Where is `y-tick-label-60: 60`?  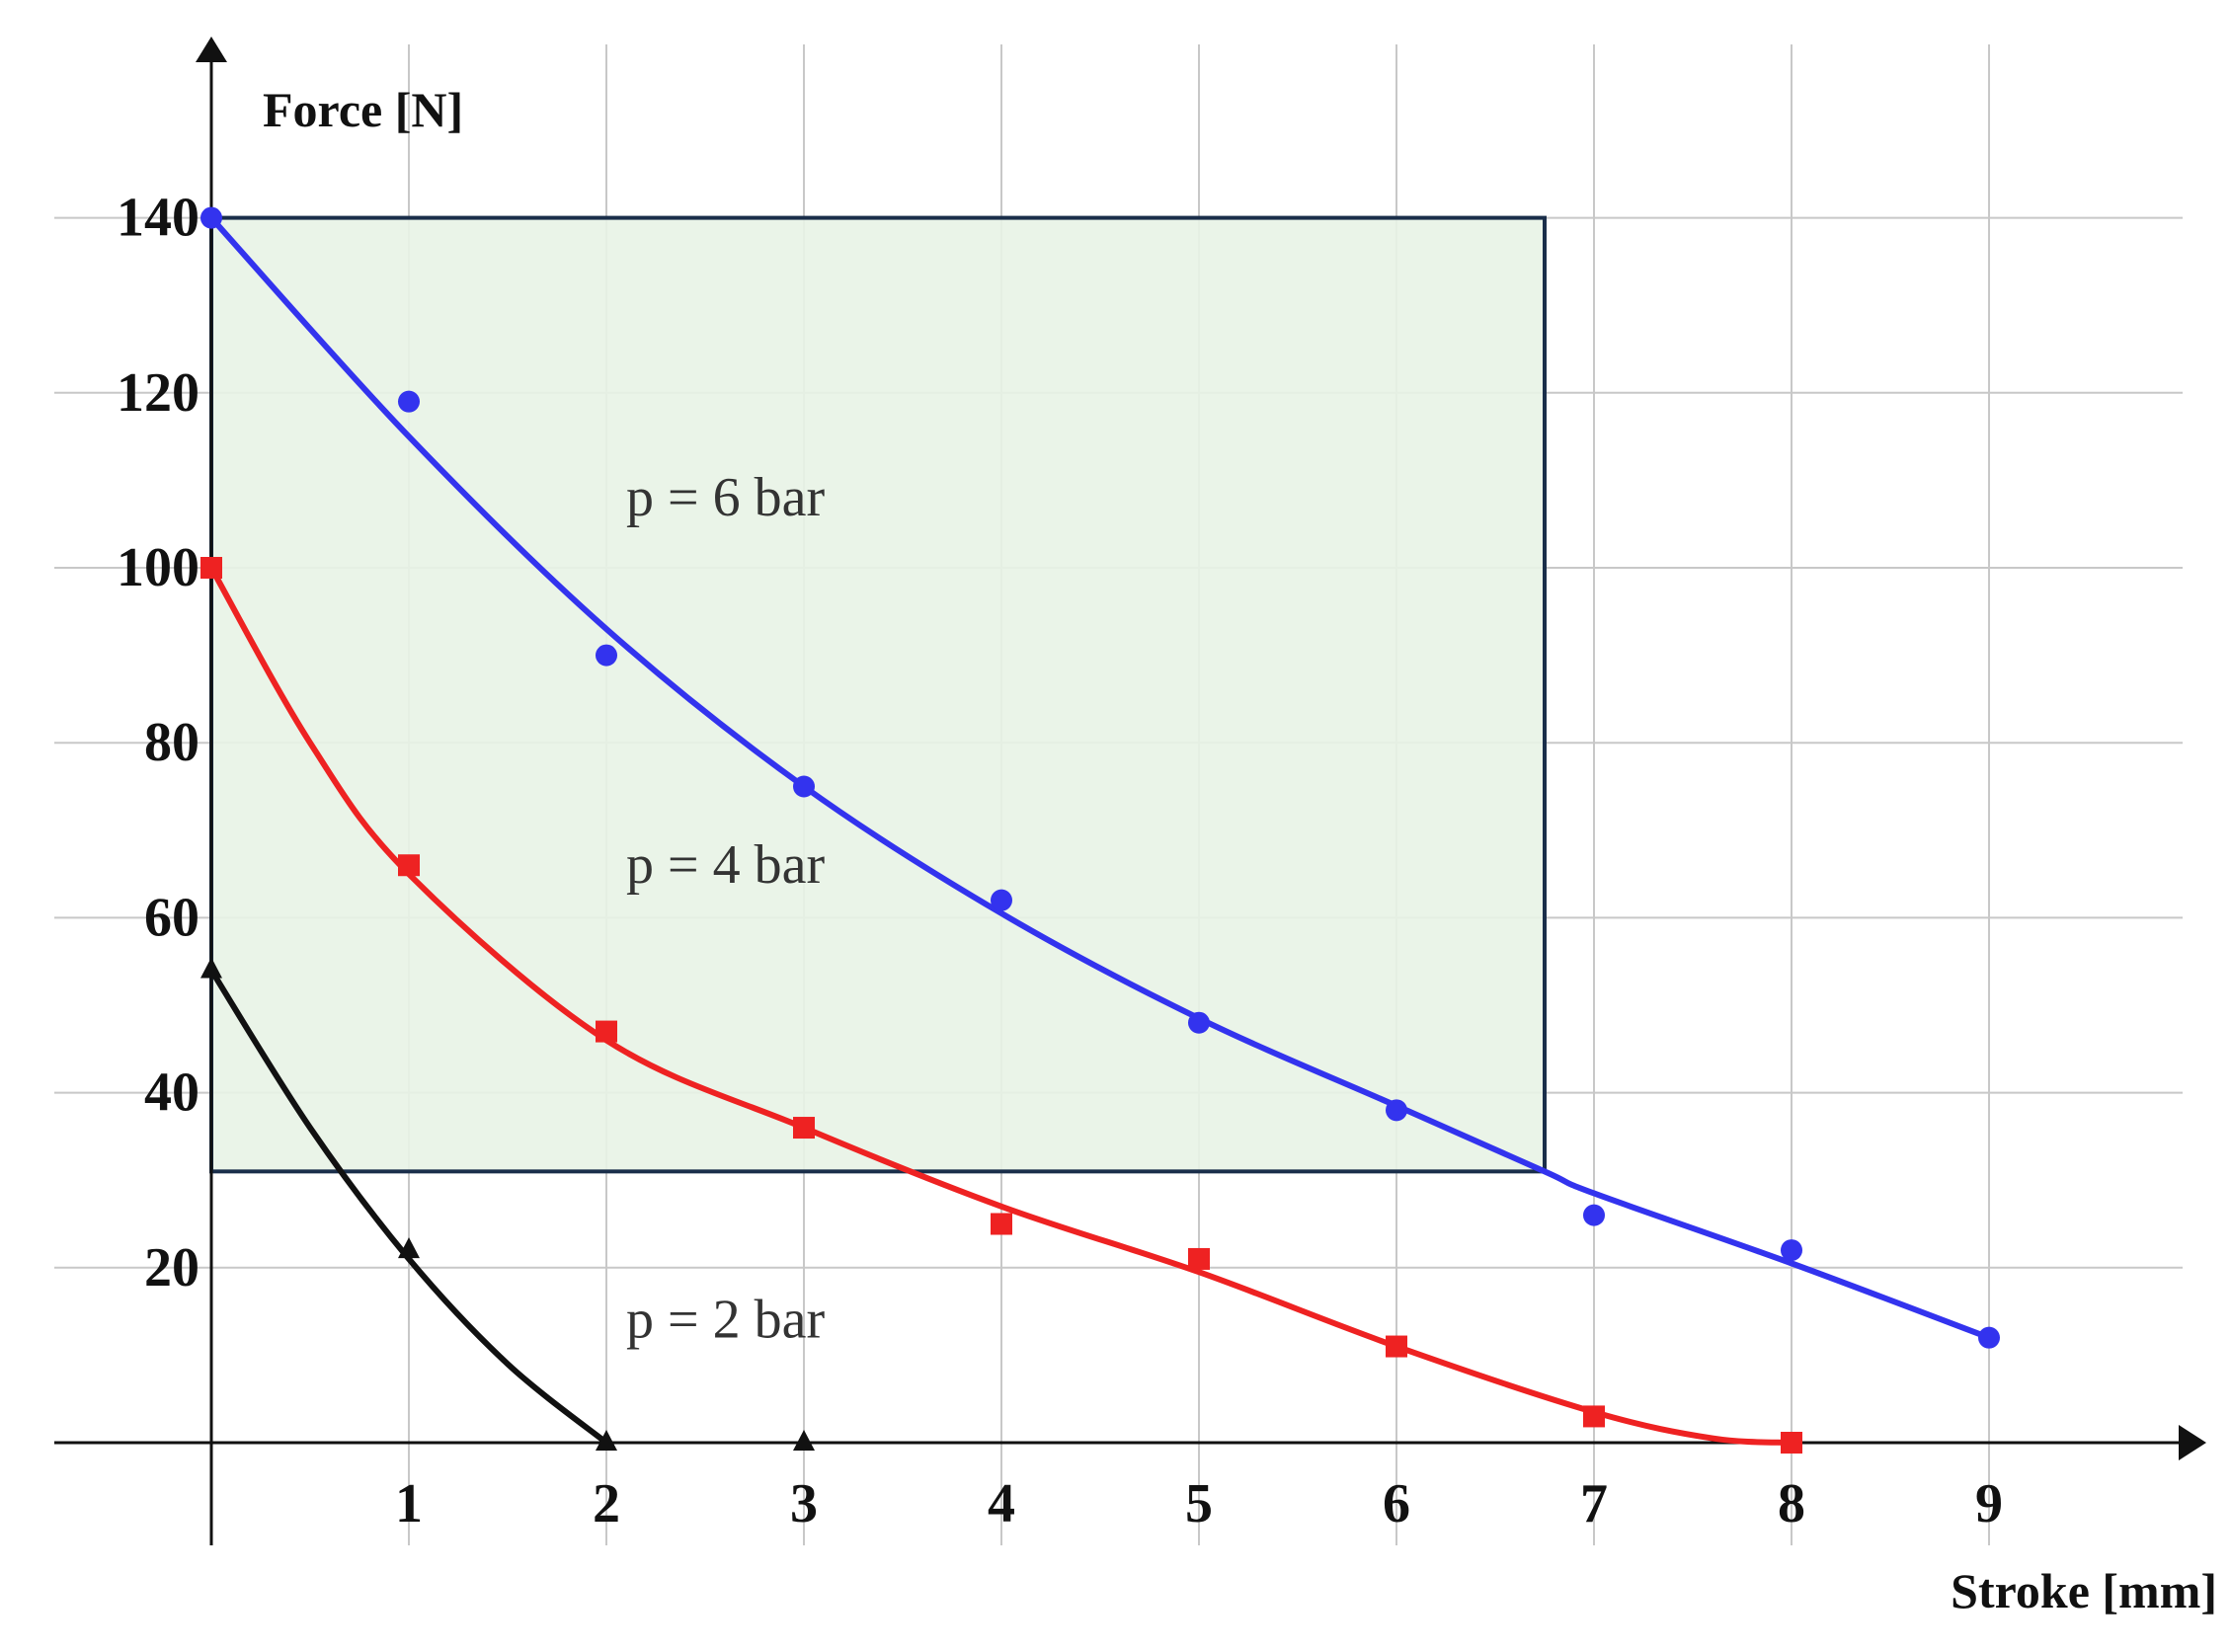
y-tick-label-60: 60 is located at coordinates (172, 917).